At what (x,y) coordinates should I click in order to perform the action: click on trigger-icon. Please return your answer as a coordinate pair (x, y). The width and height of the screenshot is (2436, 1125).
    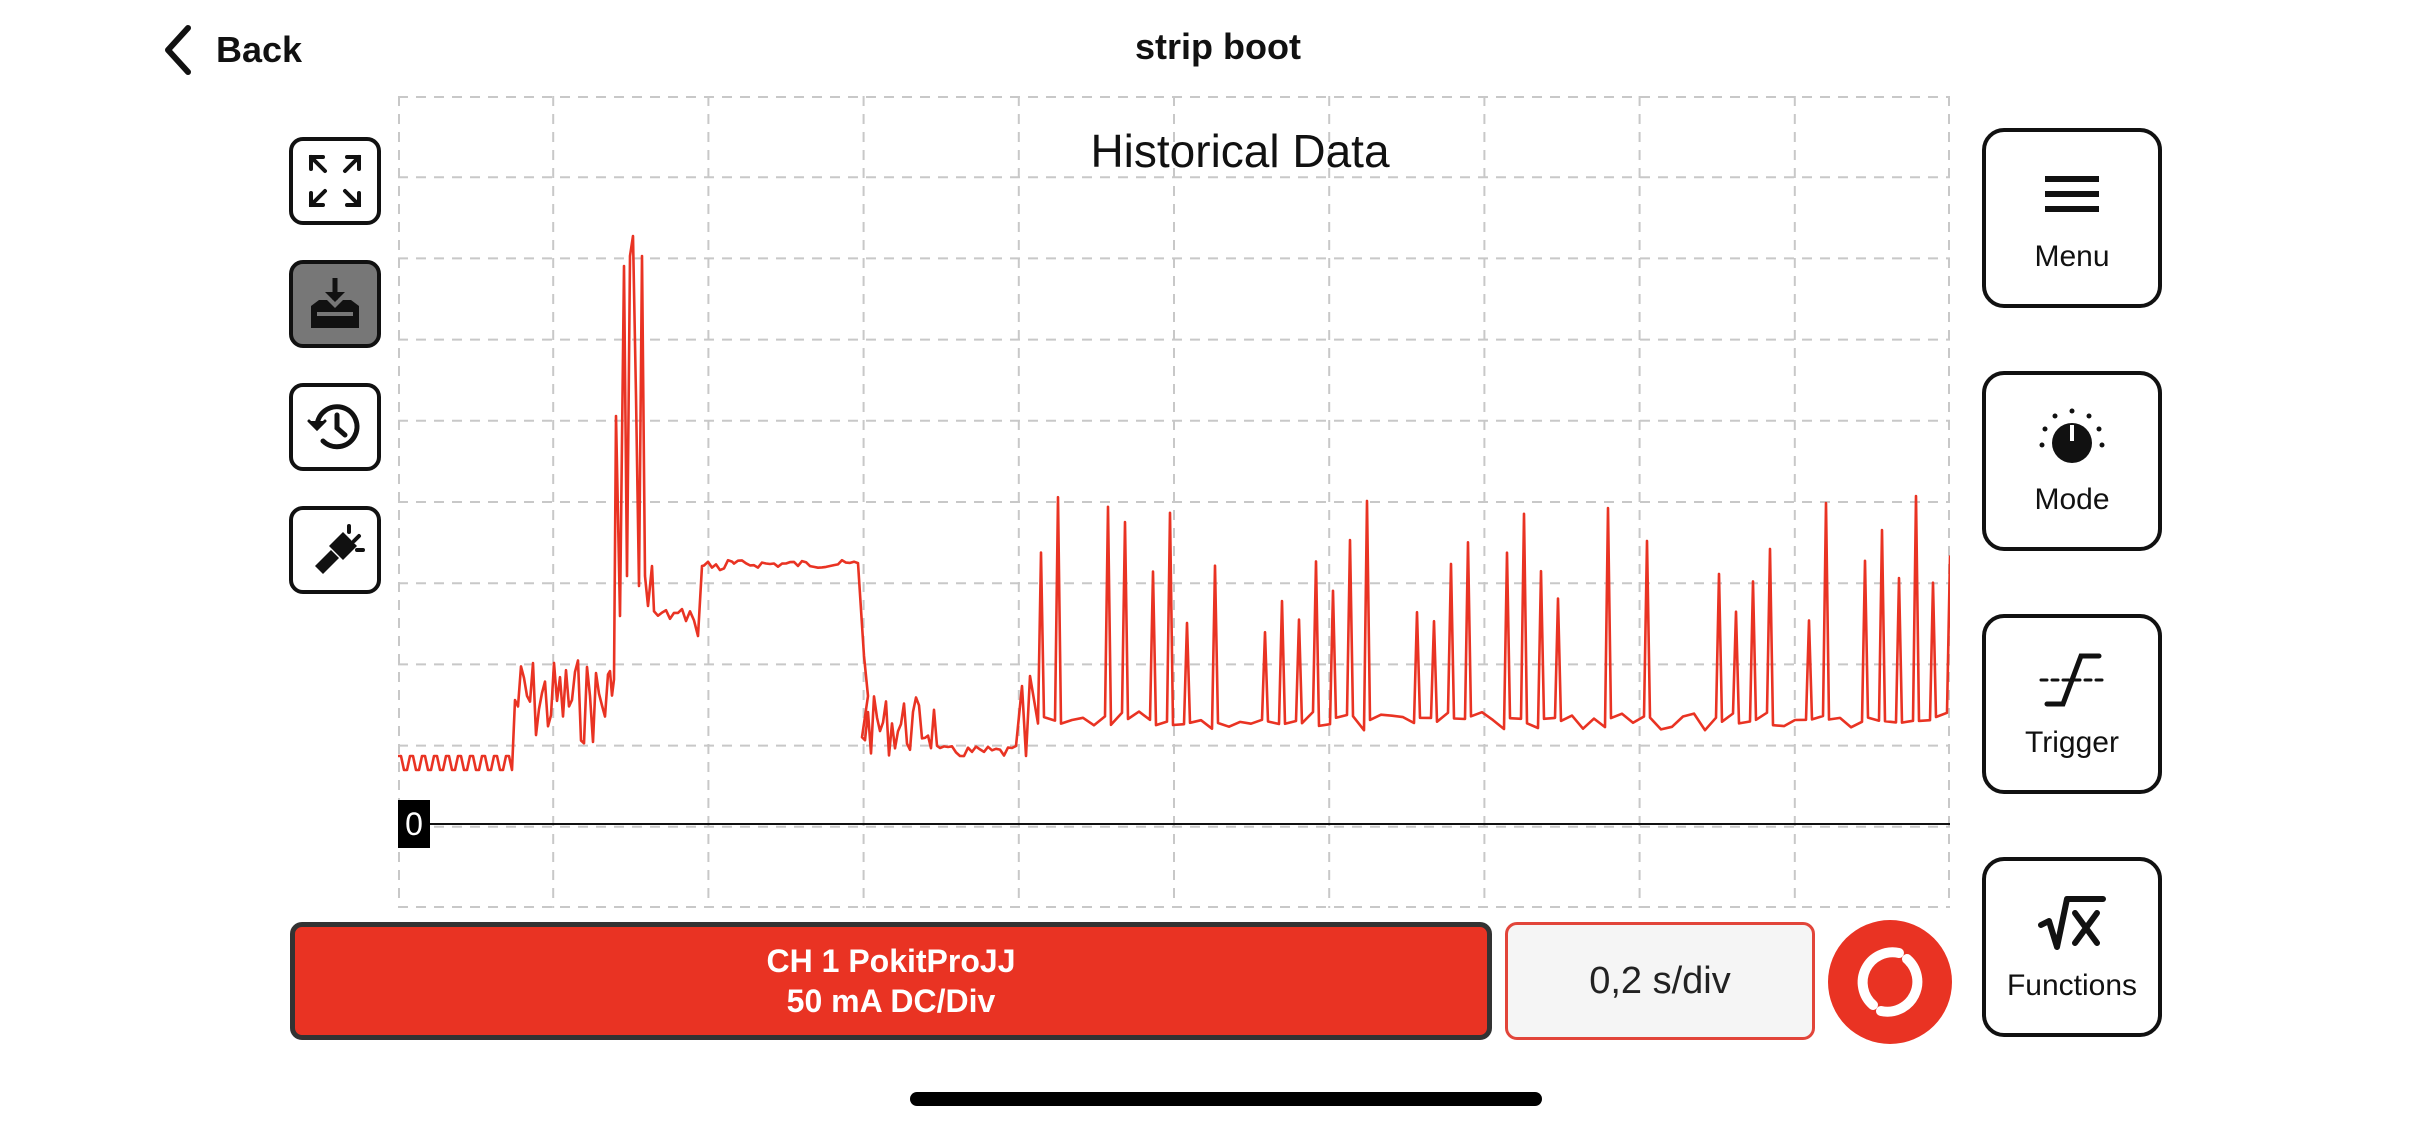
    Looking at the image, I should click on (2072, 680).